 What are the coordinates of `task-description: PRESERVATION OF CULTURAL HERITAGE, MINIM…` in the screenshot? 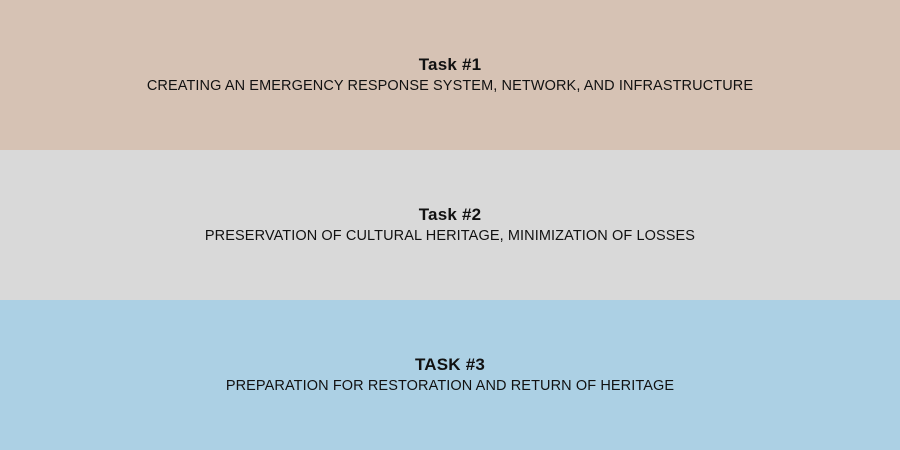 It's located at (450, 236).